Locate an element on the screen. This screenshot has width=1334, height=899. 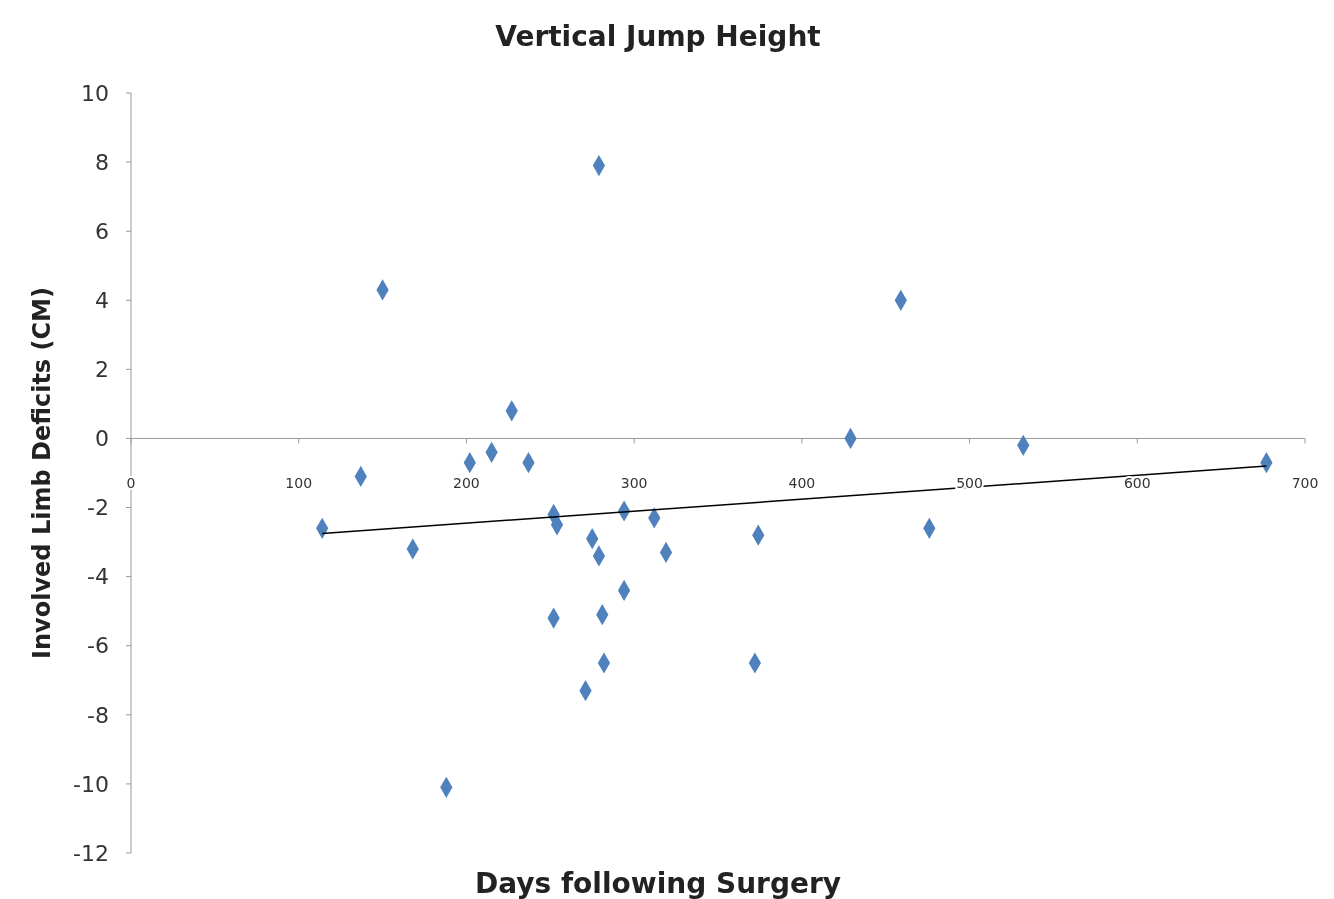
y-tick-label: -8 is located at coordinates (98, 715).